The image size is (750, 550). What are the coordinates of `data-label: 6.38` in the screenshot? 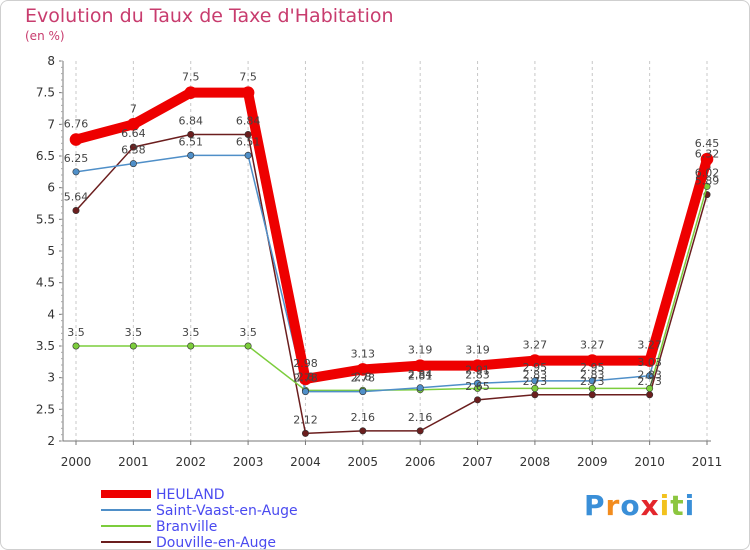 It's located at (133, 150).